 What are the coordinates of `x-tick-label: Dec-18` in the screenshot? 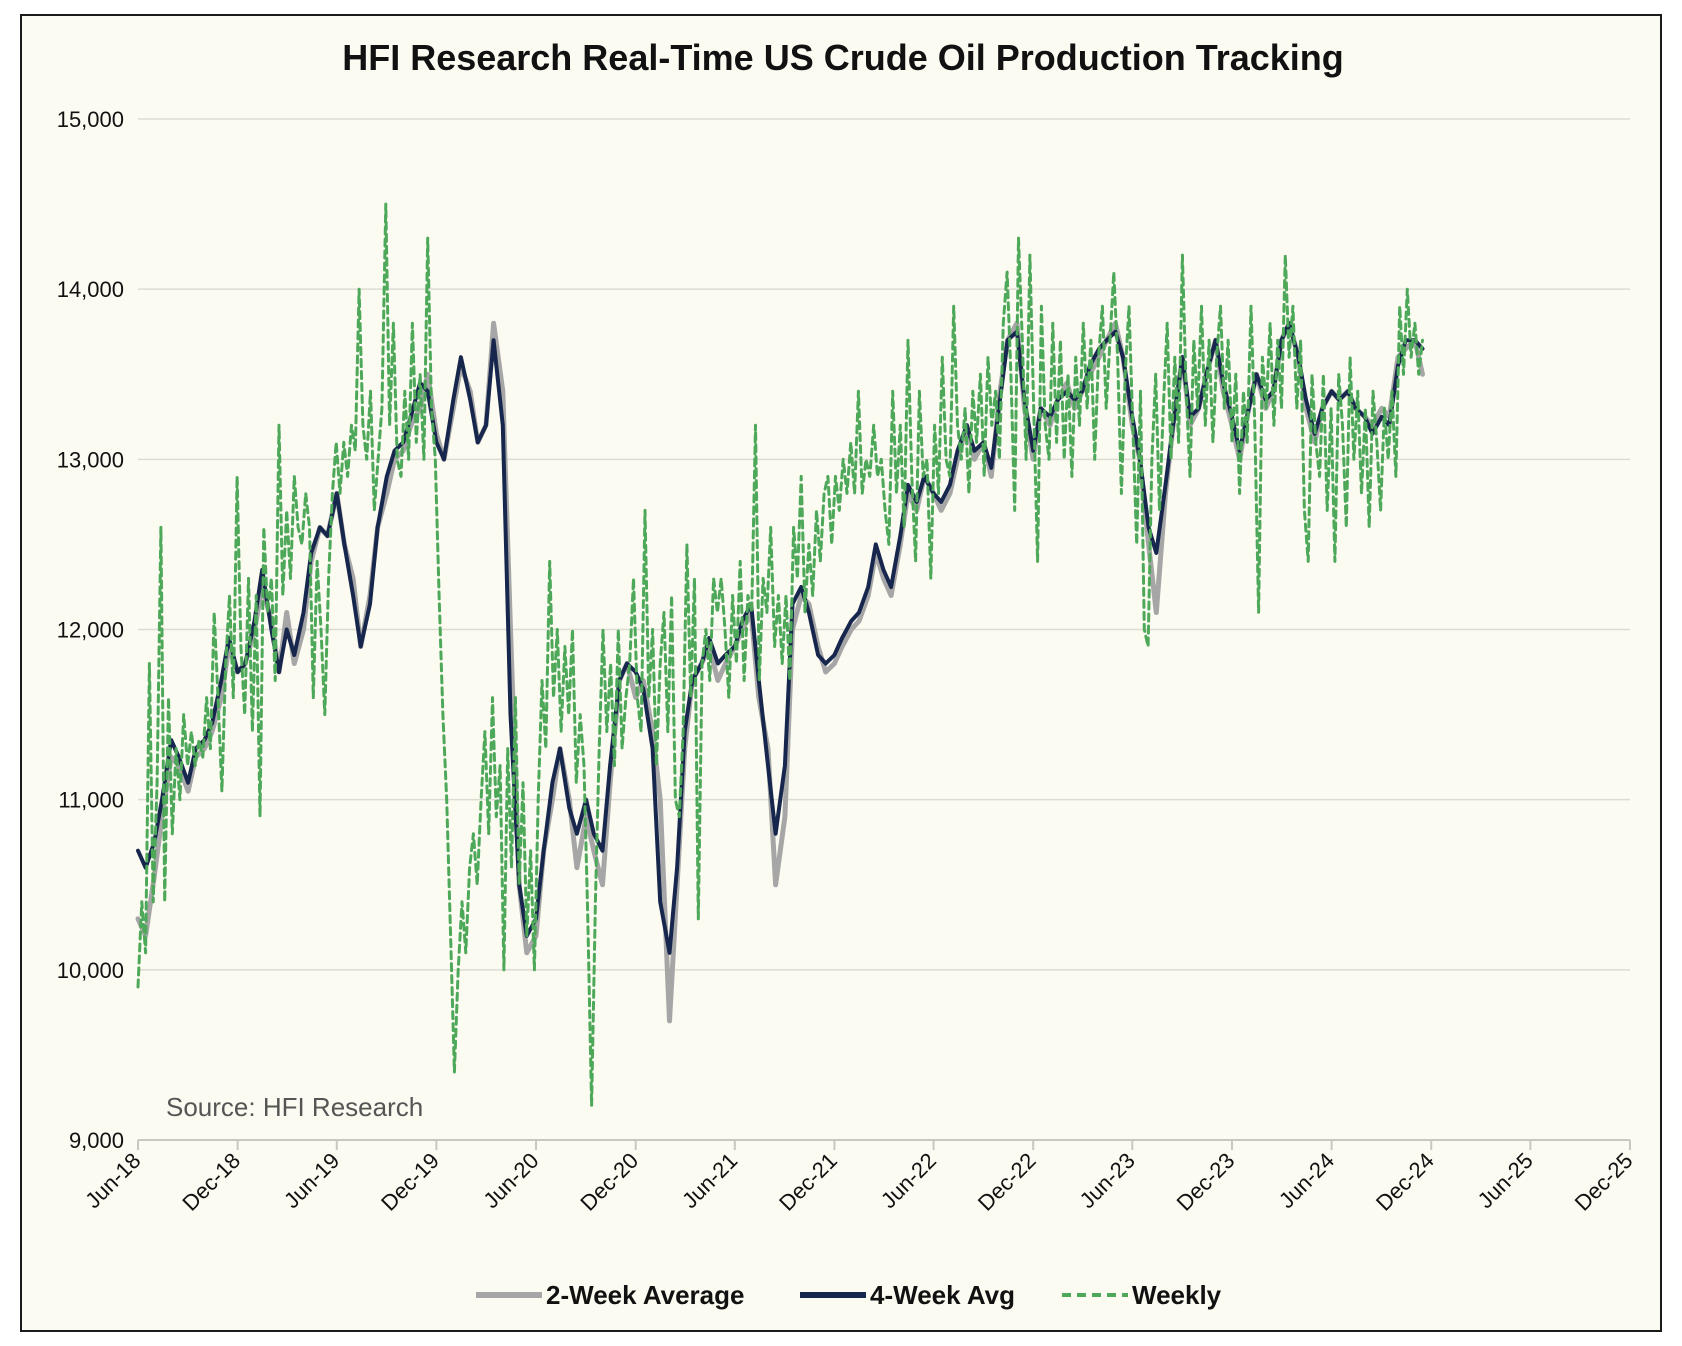 It's located at (211, 1182).